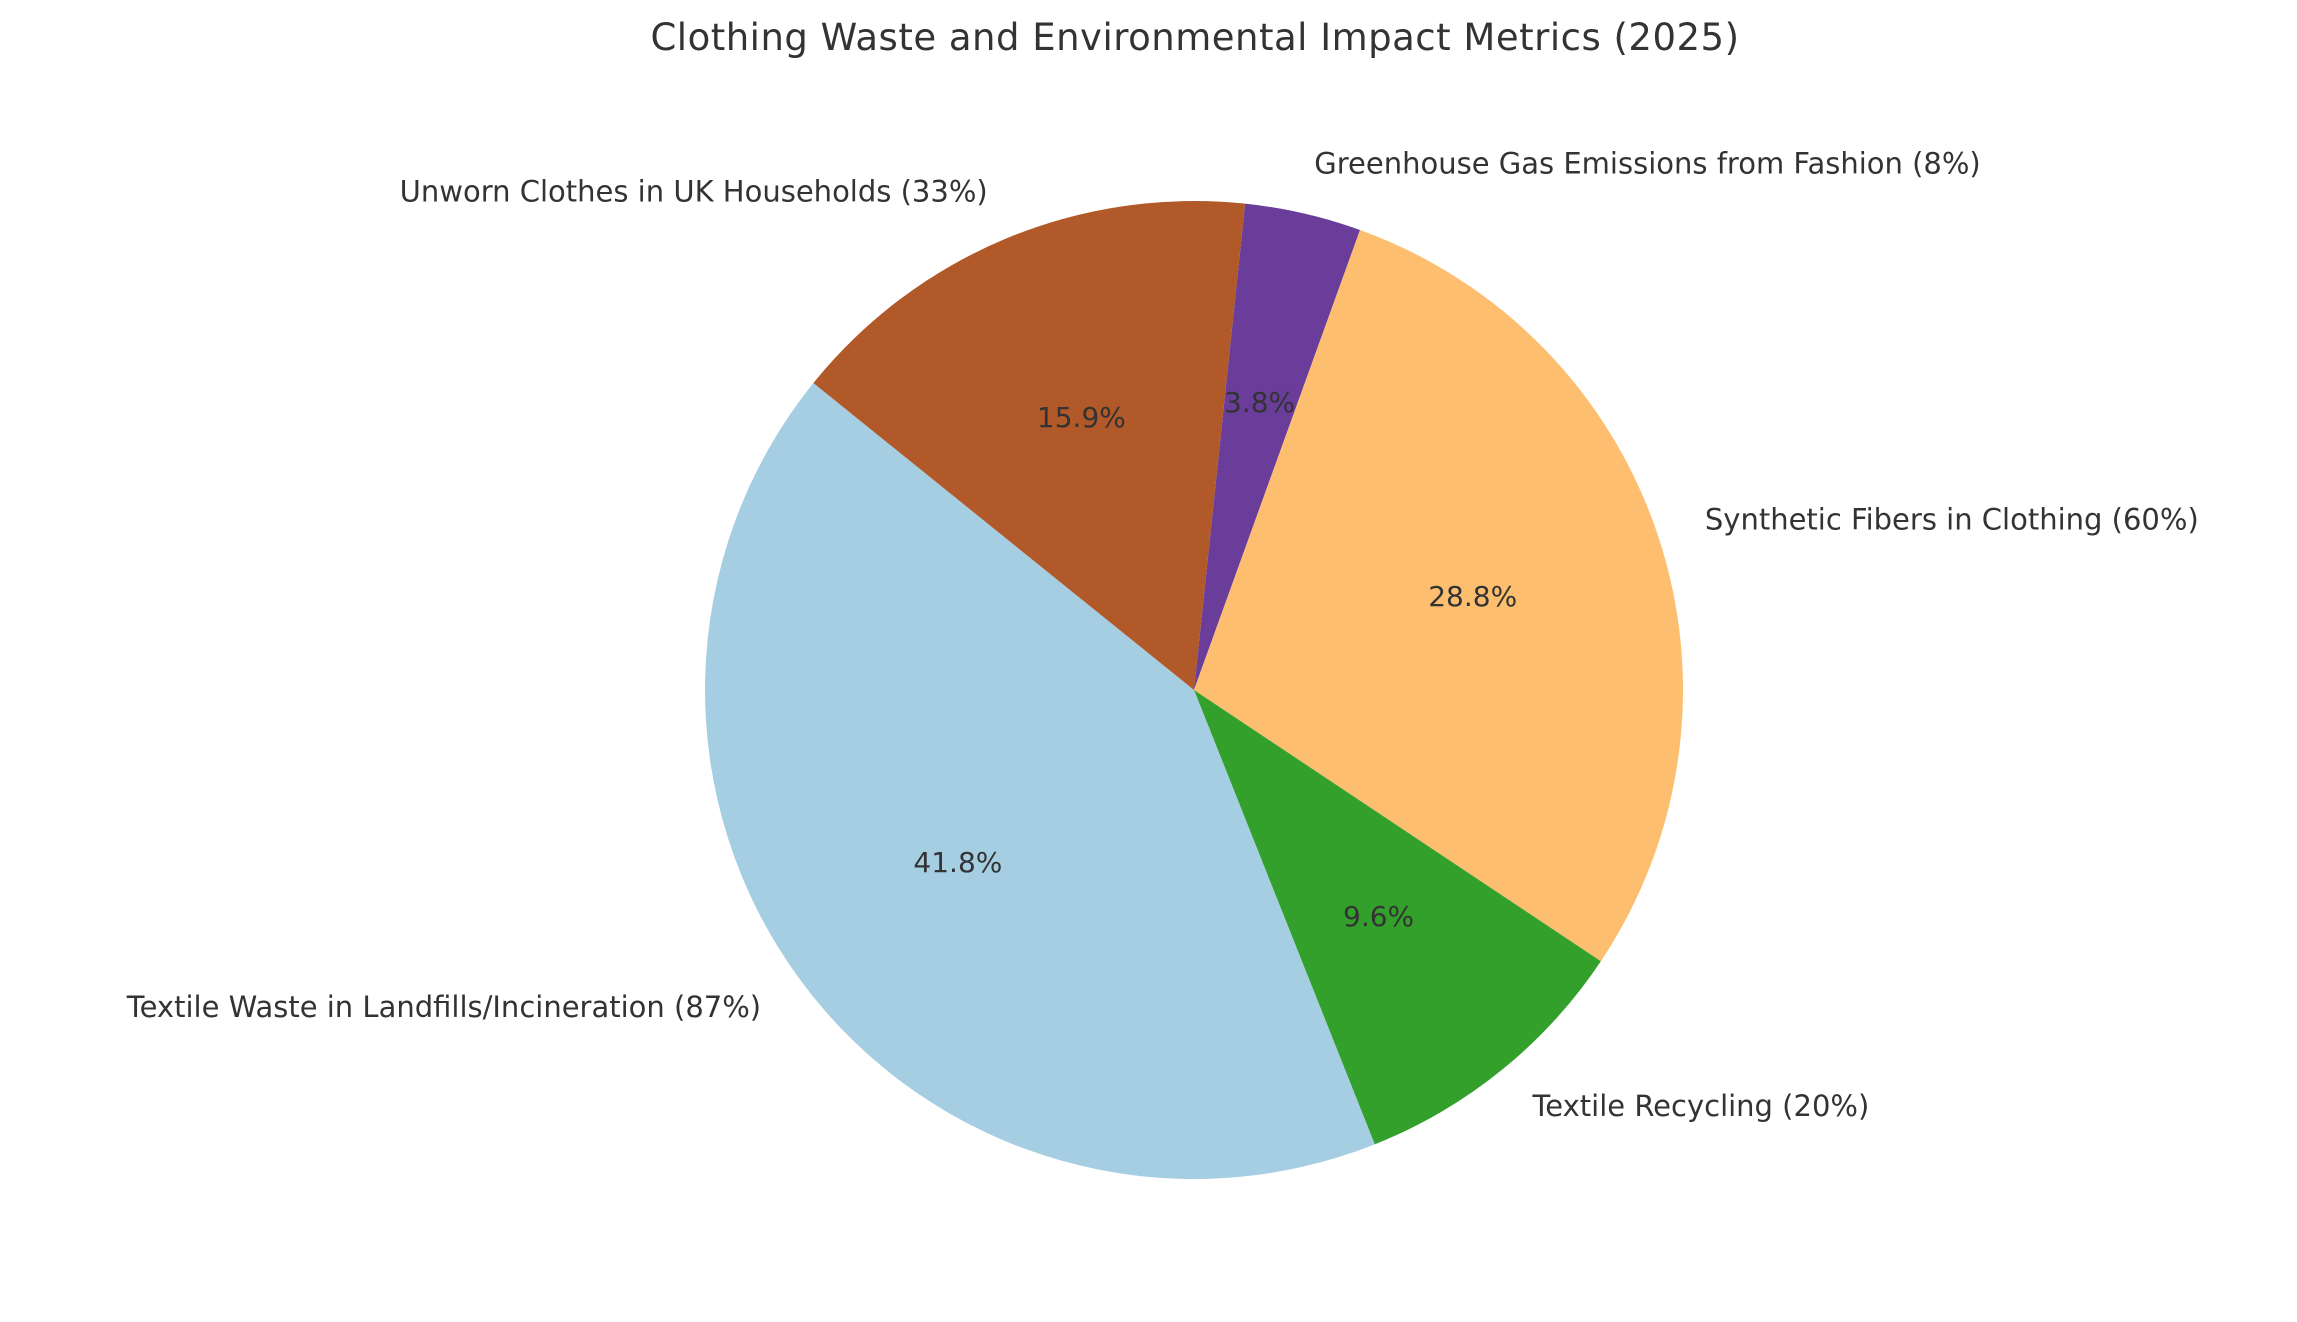  Describe the element at coordinates (1472, 596) in the screenshot. I see `pie-slice-pct: 28.8%` at that location.